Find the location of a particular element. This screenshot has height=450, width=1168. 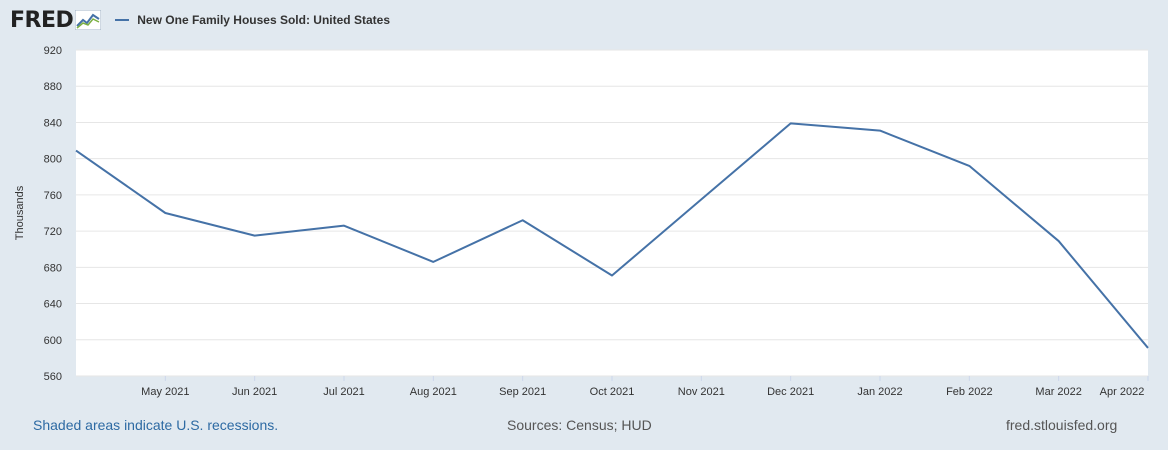

y-tick-label: 840 is located at coordinates (53, 123).